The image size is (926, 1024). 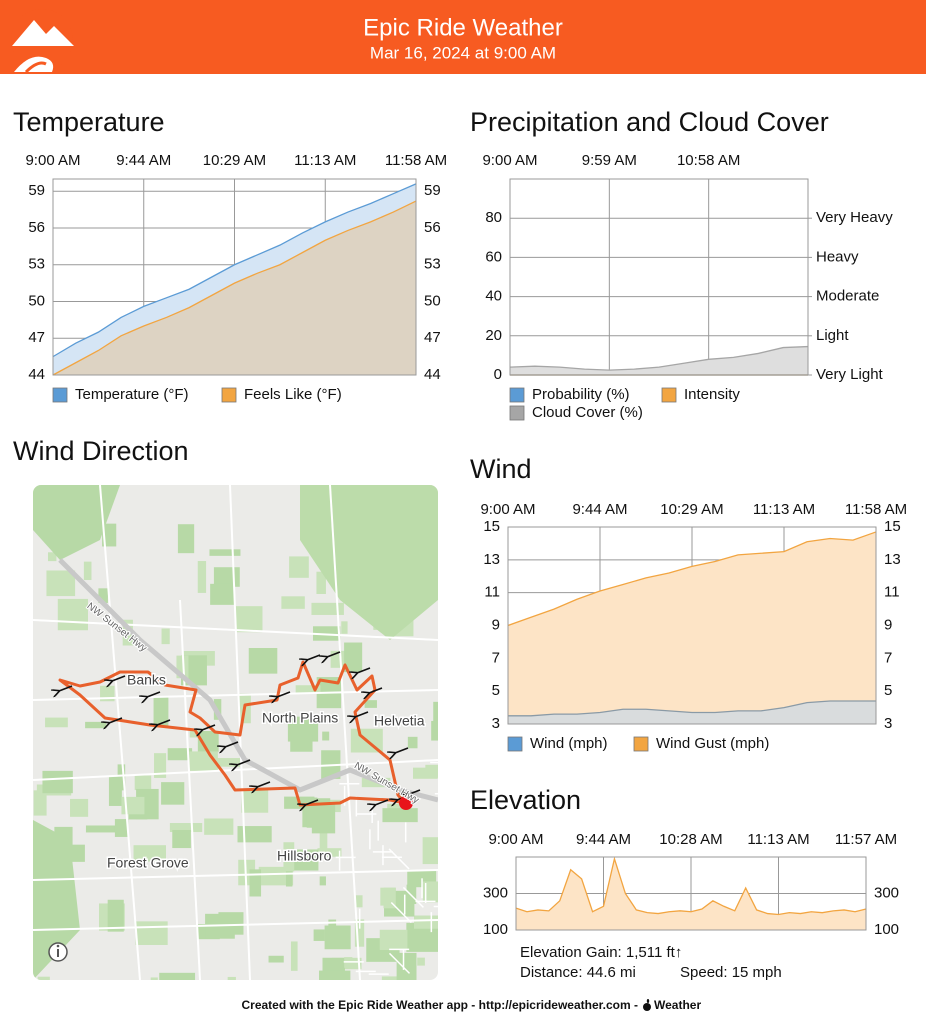 What do you see at coordinates (578, 972) in the screenshot?
I see `distance: Distance: 44.6 mi` at bounding box center [578, 972].